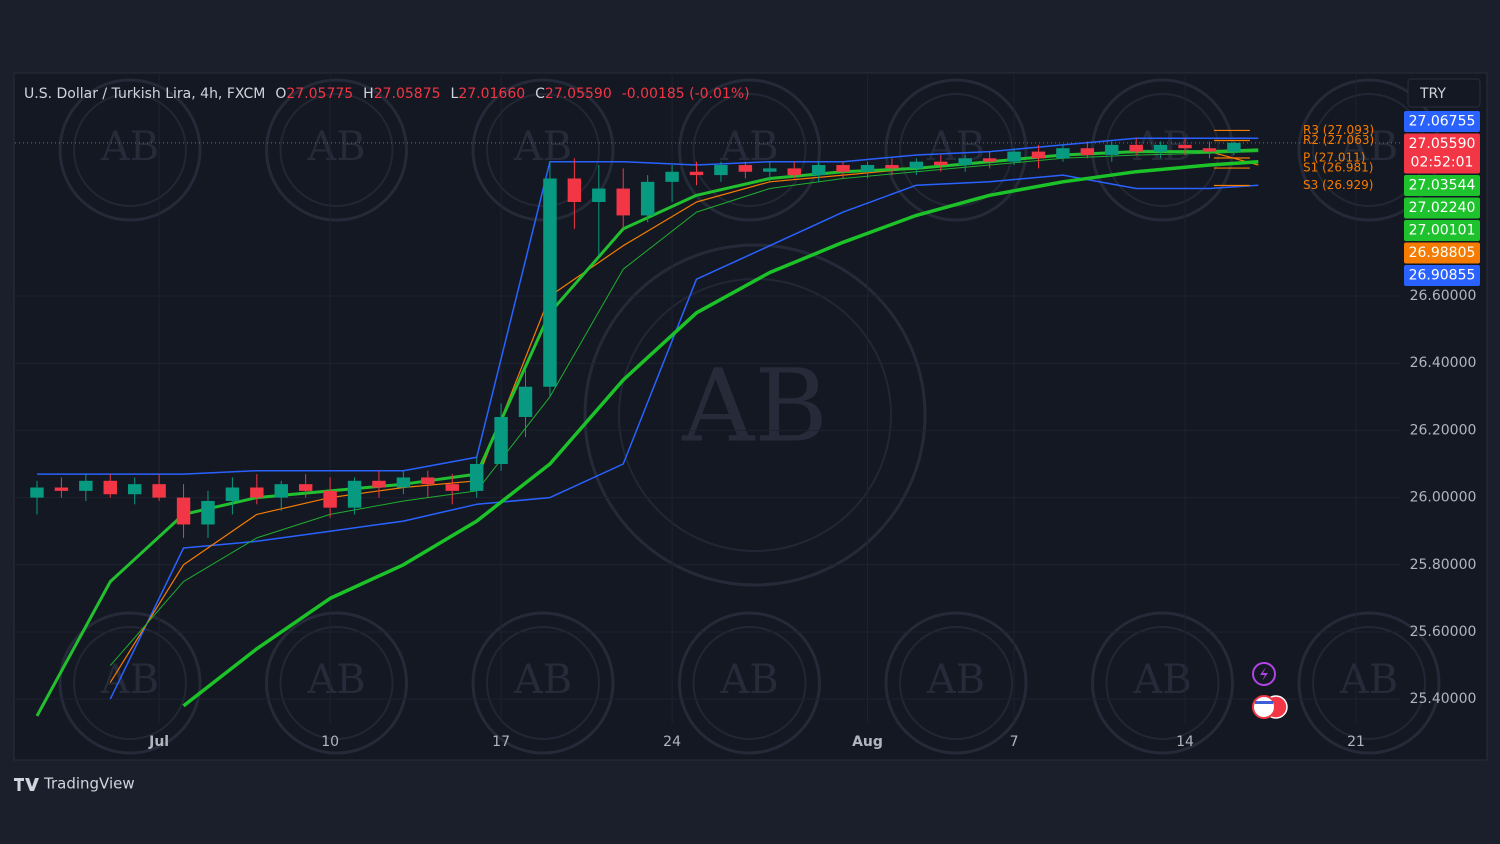 The height and width of the screenshot is (844, 1500). I want to click on x-tick-label: 21, so click(1356, 742).